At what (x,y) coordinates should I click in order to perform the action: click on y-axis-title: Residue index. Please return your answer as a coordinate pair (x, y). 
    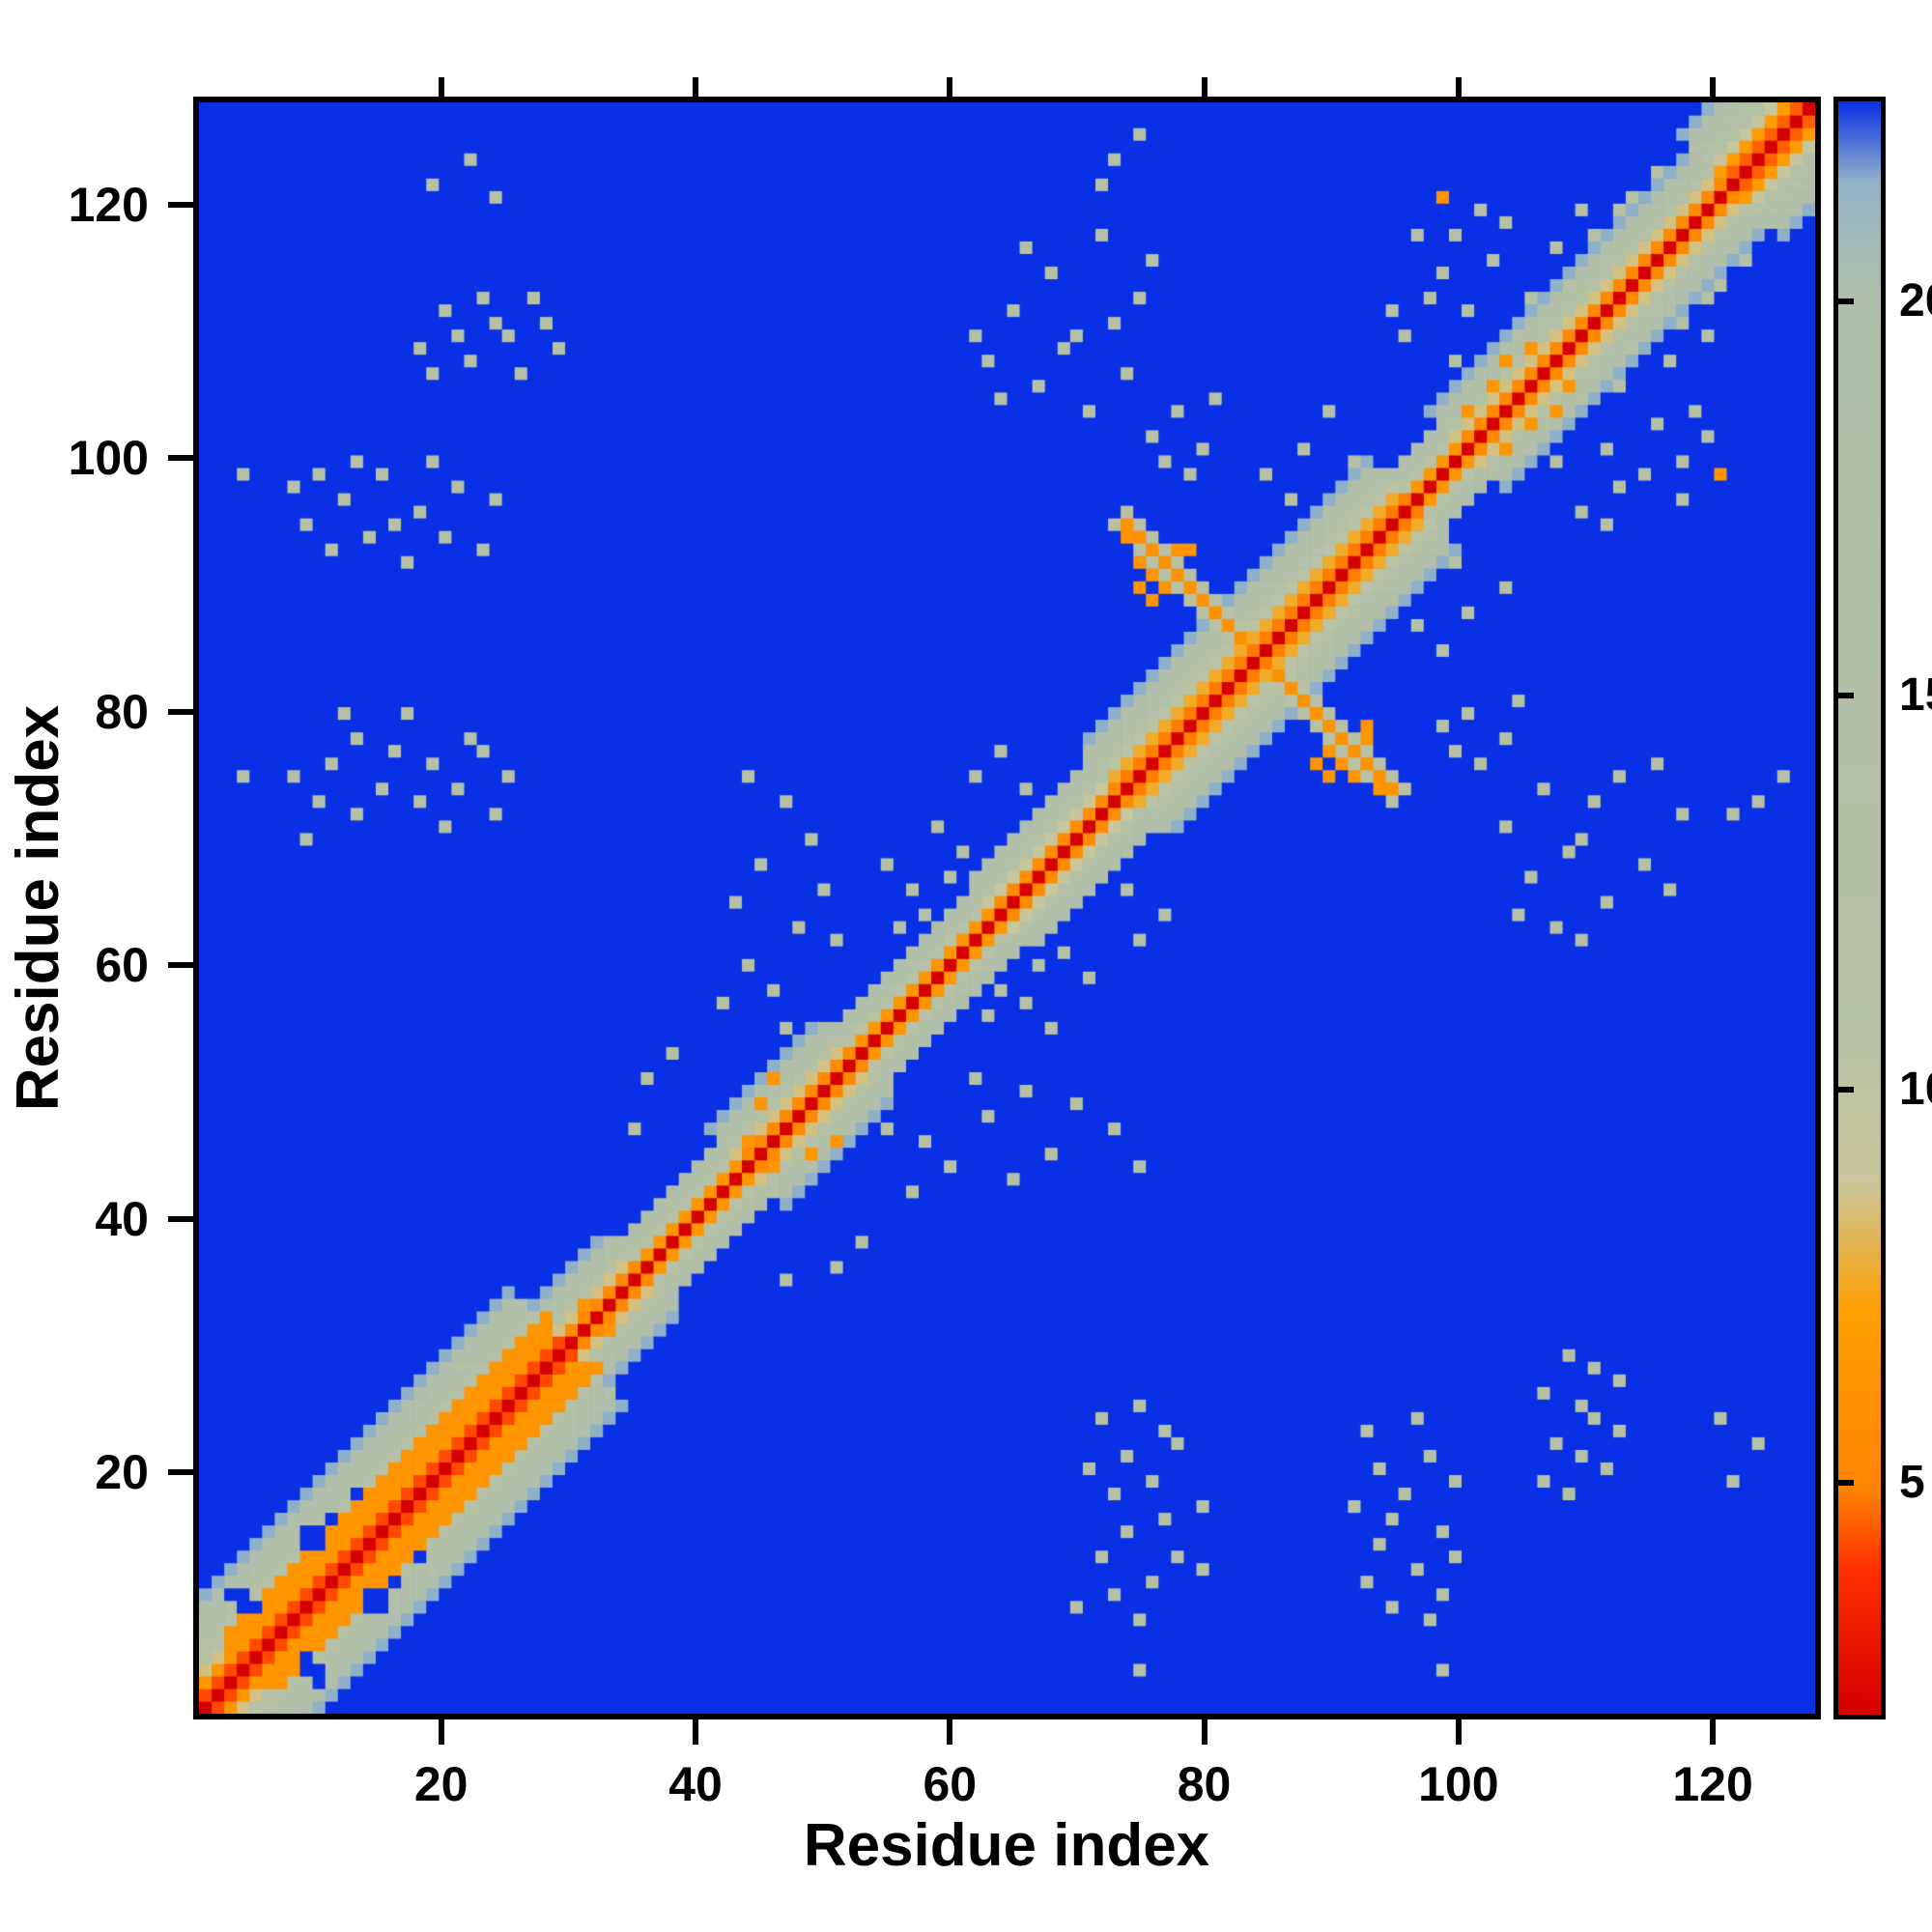
    Looking at the image, I should click on (38, 908).